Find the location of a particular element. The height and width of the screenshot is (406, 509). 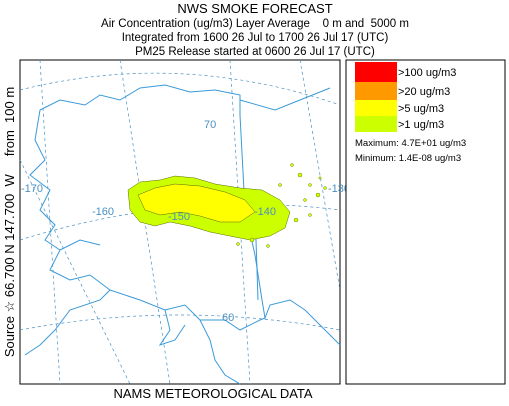

smoke-plume is located at coordinates (227, 205).